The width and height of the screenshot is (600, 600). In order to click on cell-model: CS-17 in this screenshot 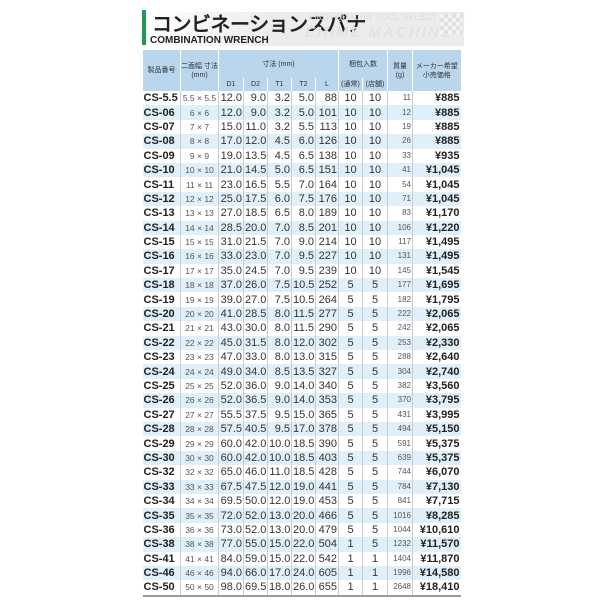, I will do `click(159, 270)`.